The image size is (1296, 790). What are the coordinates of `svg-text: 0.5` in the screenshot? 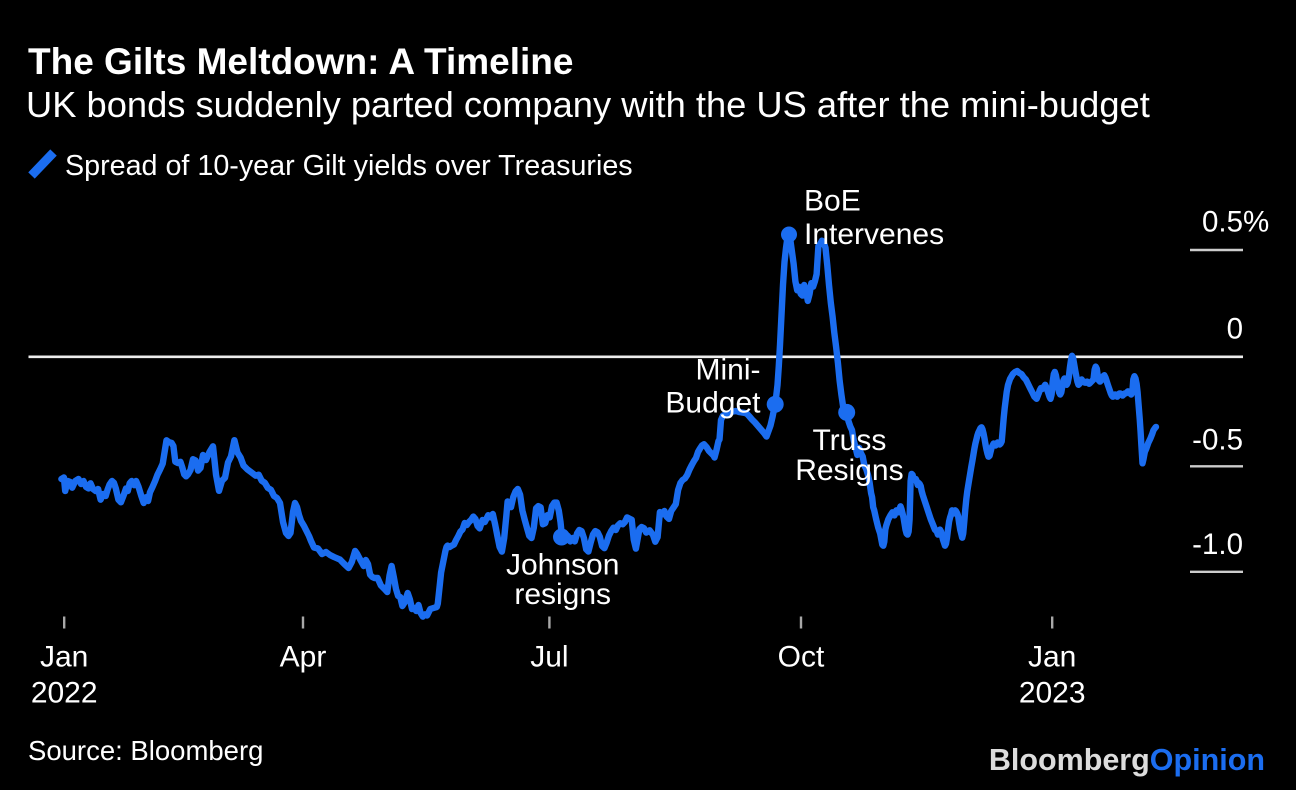 It's located at (1222, 222).